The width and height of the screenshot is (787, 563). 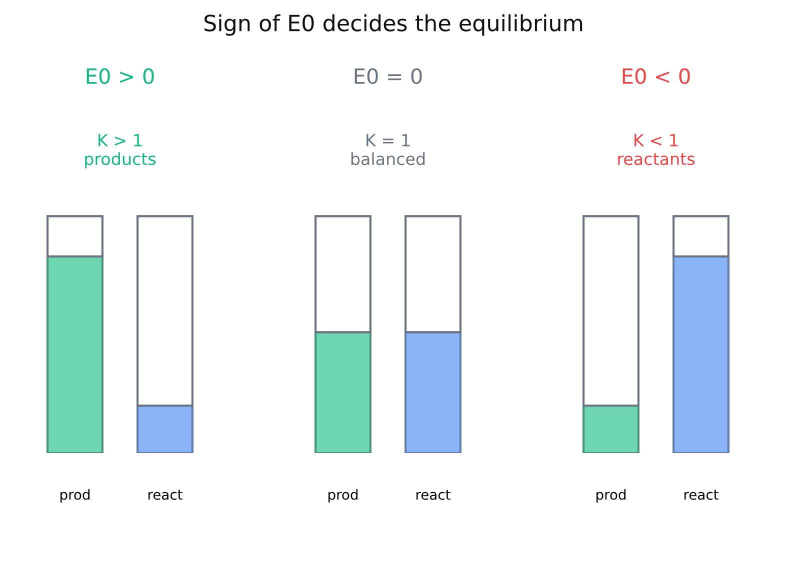 I want to click on chart-subtitle: K > 1 products, so click(x=120, y=151).